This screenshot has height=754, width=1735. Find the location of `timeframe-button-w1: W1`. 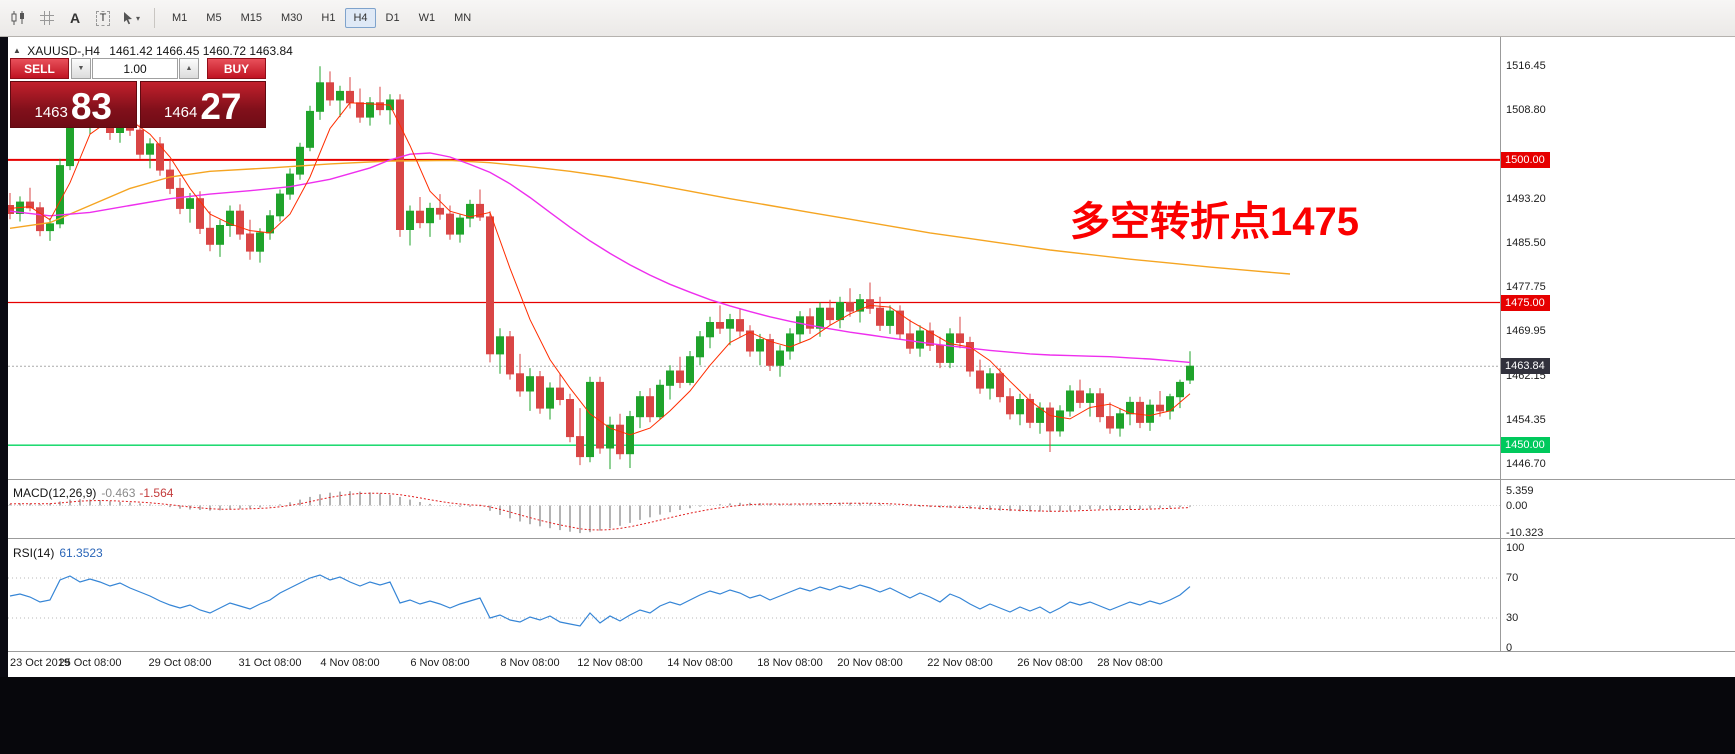

timeframe-button-w1: W1 is located at coordinates (427, 18).